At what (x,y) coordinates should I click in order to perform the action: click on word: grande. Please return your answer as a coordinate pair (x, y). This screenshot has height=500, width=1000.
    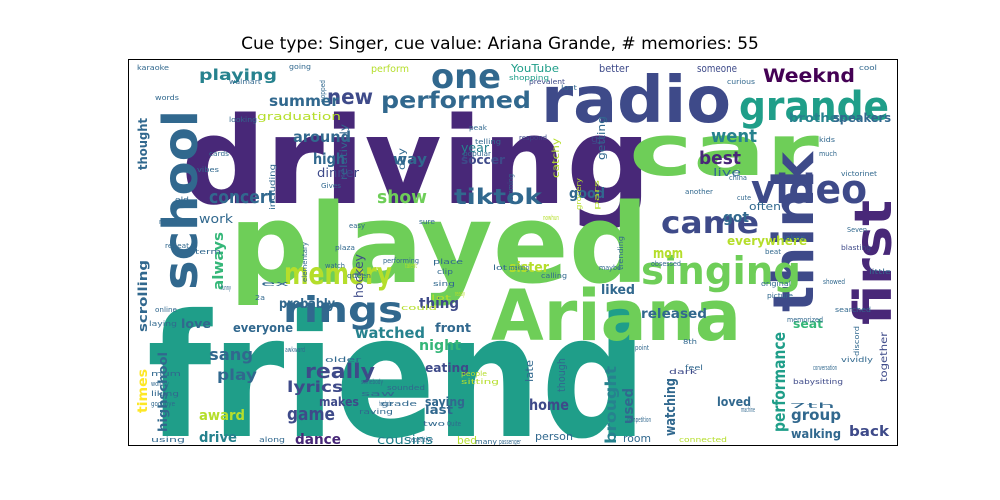
    Looking at the image, I should click on (814, 107).